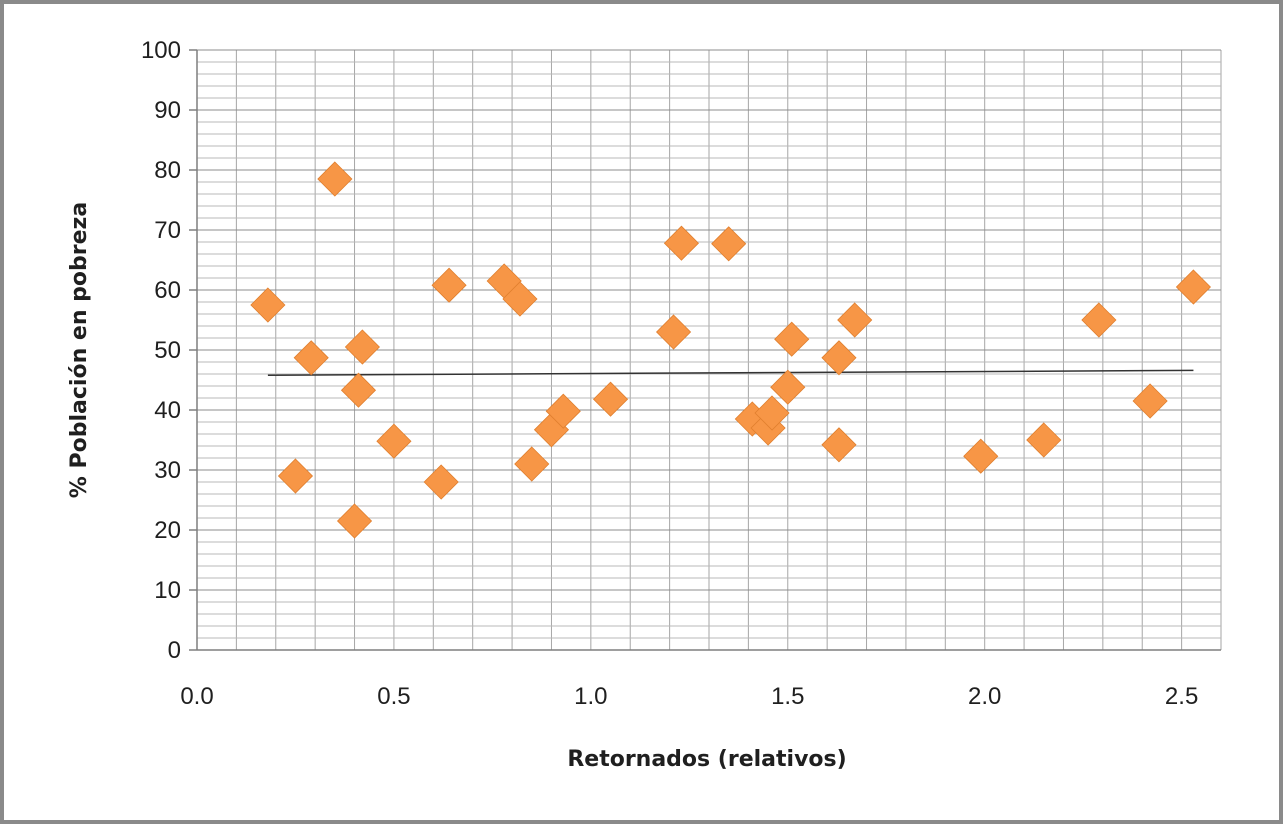  Describe the element at coordinates (590, 696) in the screenshot. I see `x-tick-label: 1.0` at that location.